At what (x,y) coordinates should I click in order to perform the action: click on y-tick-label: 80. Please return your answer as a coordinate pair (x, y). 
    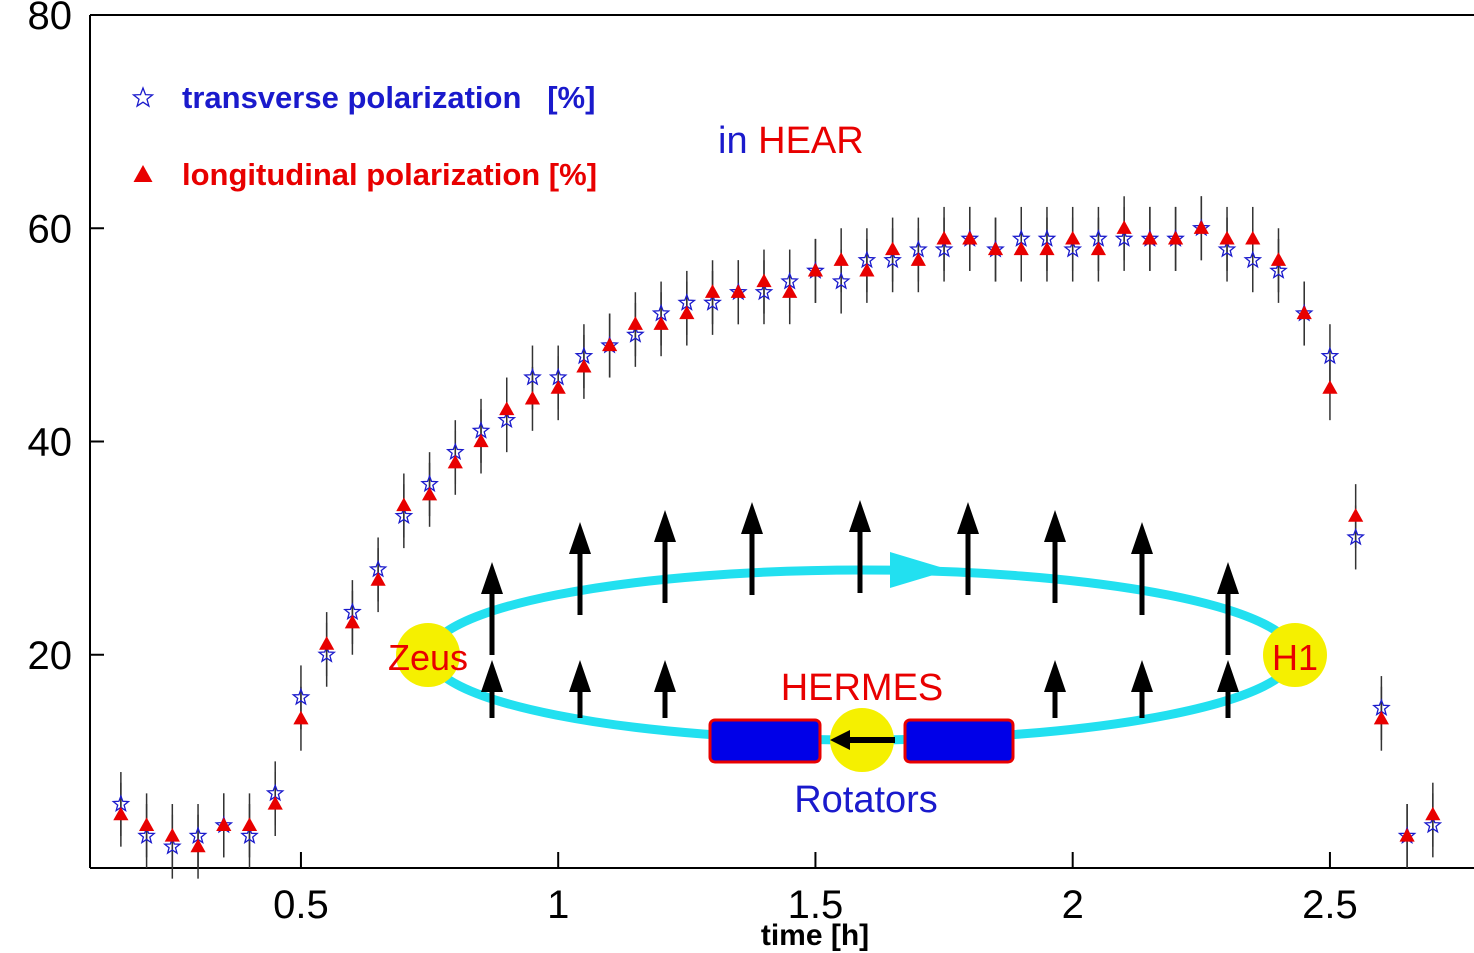
    Looking at the image, I should click on (50, 19).